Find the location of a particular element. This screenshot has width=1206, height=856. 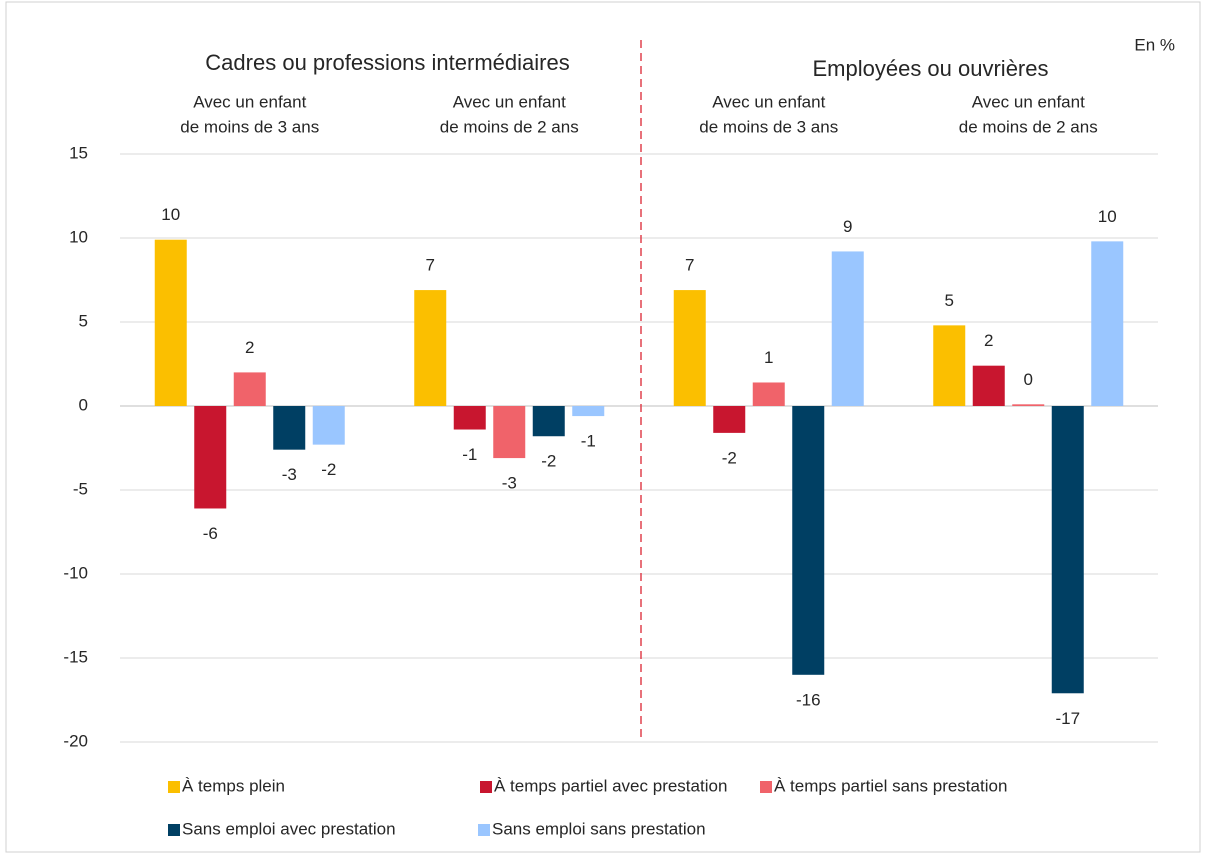

data-label: -6 is located at coordinates (210, 533).